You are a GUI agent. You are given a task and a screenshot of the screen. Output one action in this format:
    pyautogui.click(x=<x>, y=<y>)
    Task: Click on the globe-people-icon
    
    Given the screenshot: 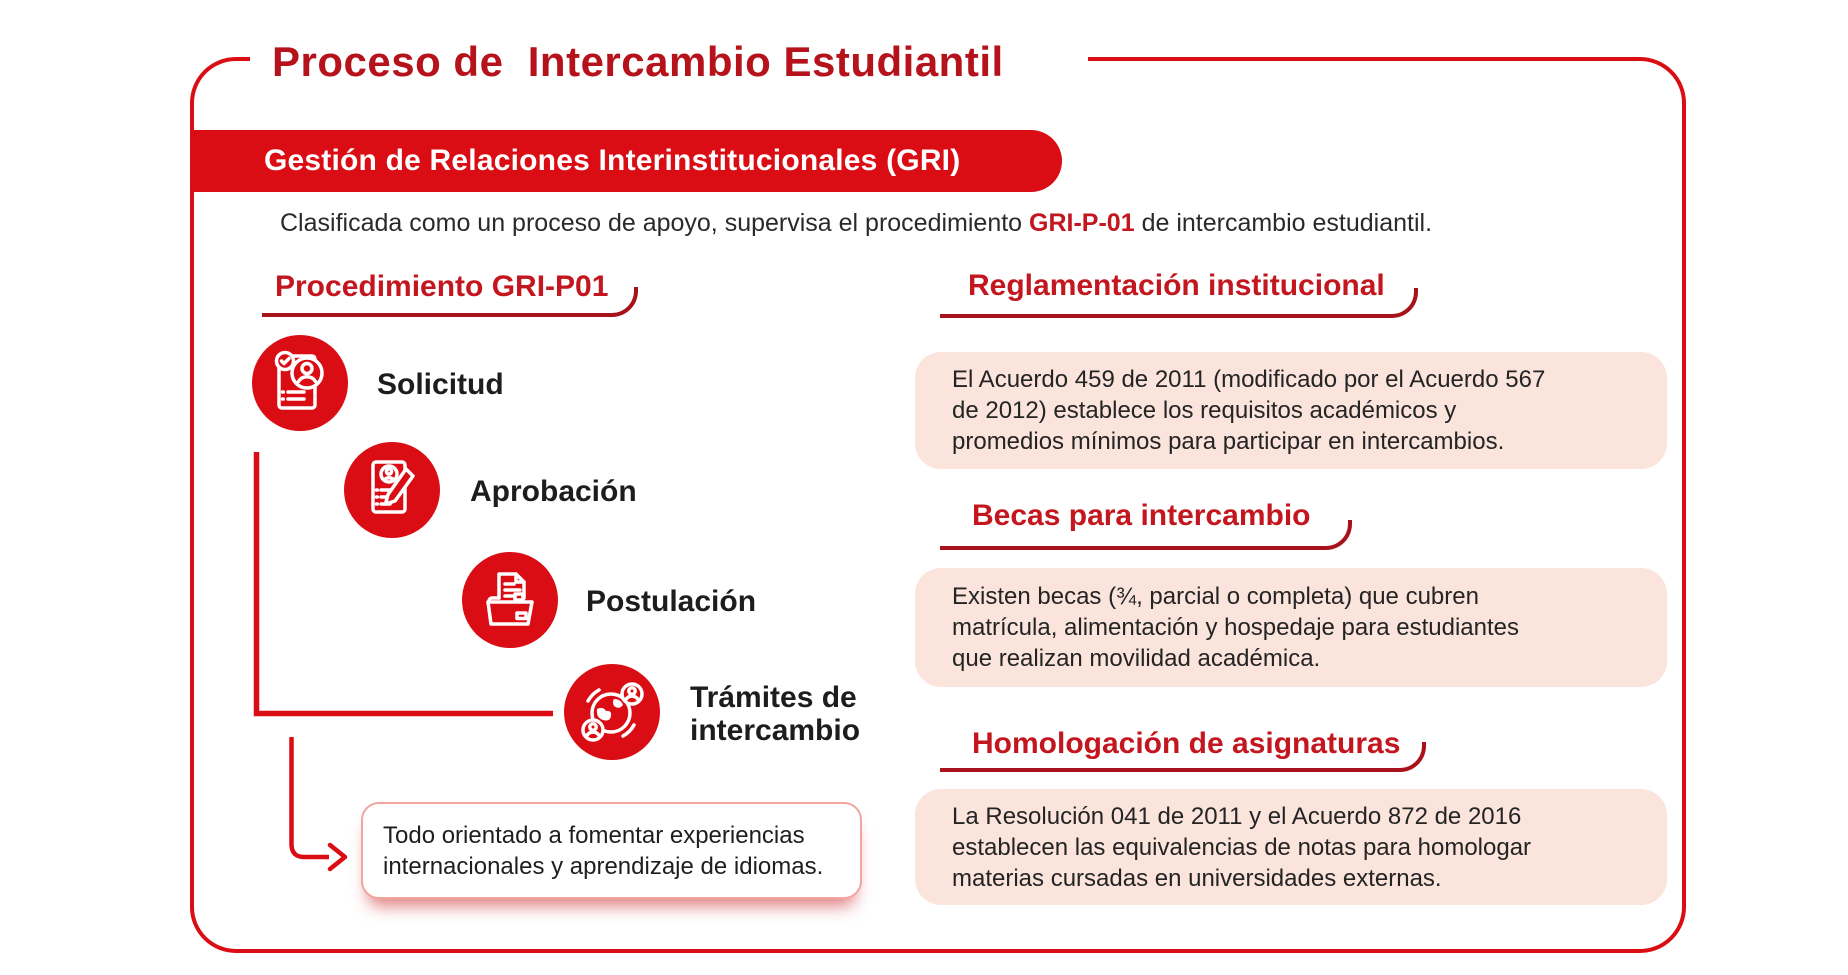 What is the action you would take?
    pyautogui.click(x=612, y=712)
    